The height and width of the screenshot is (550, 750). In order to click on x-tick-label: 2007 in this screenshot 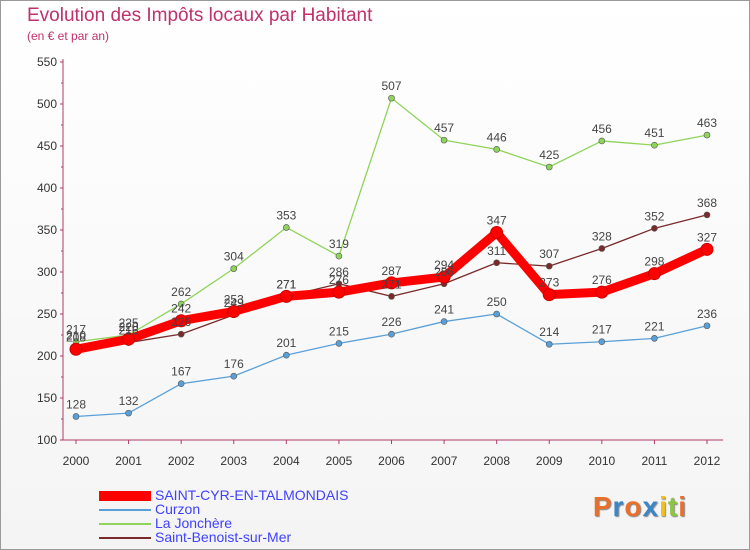, I will do `click(444, 461)`.